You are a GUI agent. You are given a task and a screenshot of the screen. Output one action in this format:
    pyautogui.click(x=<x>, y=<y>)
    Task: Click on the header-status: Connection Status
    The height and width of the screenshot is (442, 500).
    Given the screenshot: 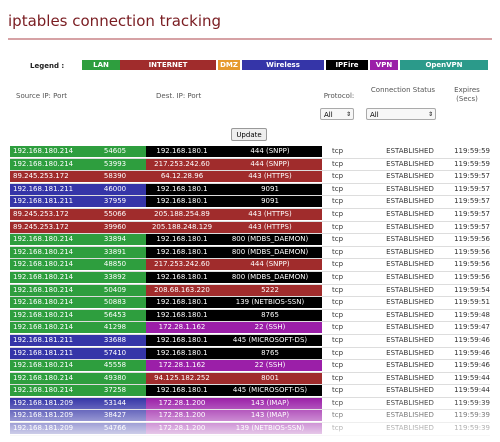 What is the action you would take?
    pyautogui.click(x=403, y=90)
    